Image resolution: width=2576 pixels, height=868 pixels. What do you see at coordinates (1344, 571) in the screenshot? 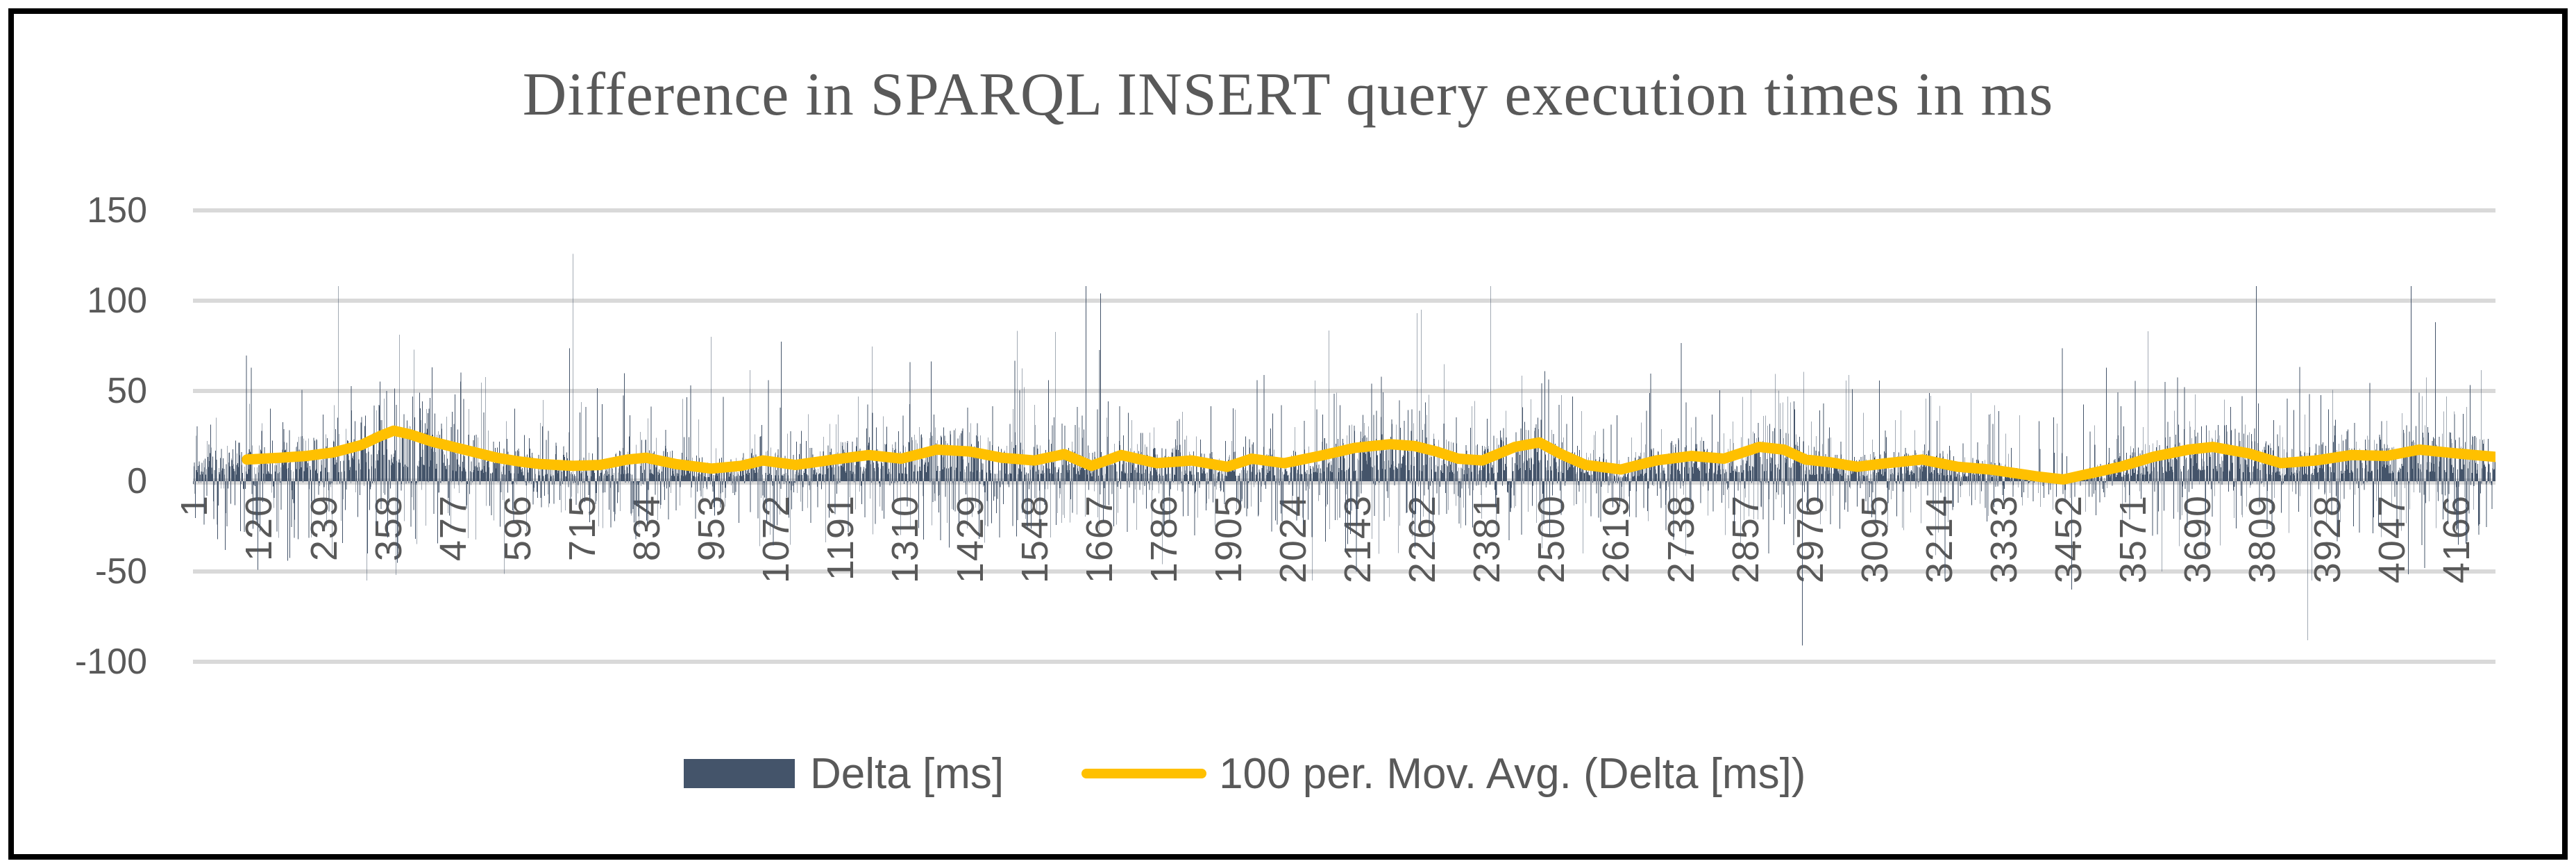
I see `gridline--50` at bounding box center [1344, 571].